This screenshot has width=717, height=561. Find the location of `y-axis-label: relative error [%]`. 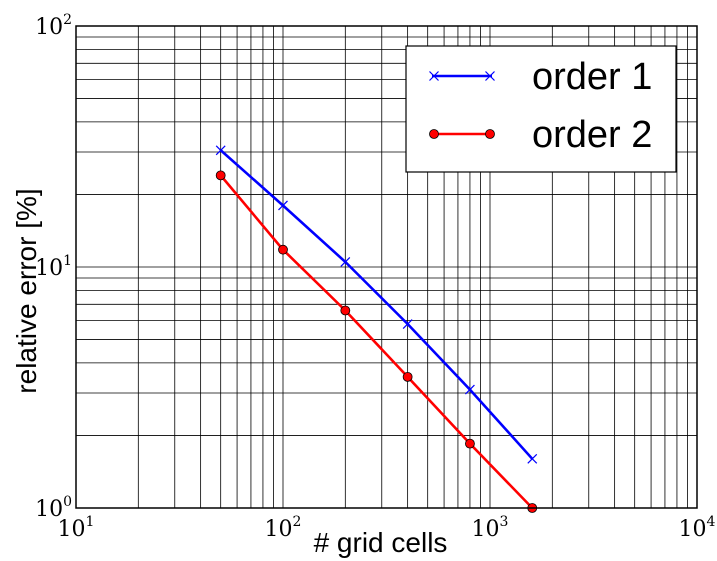

y-axis-label: relative error [%] is located at coordinates (26, 290).